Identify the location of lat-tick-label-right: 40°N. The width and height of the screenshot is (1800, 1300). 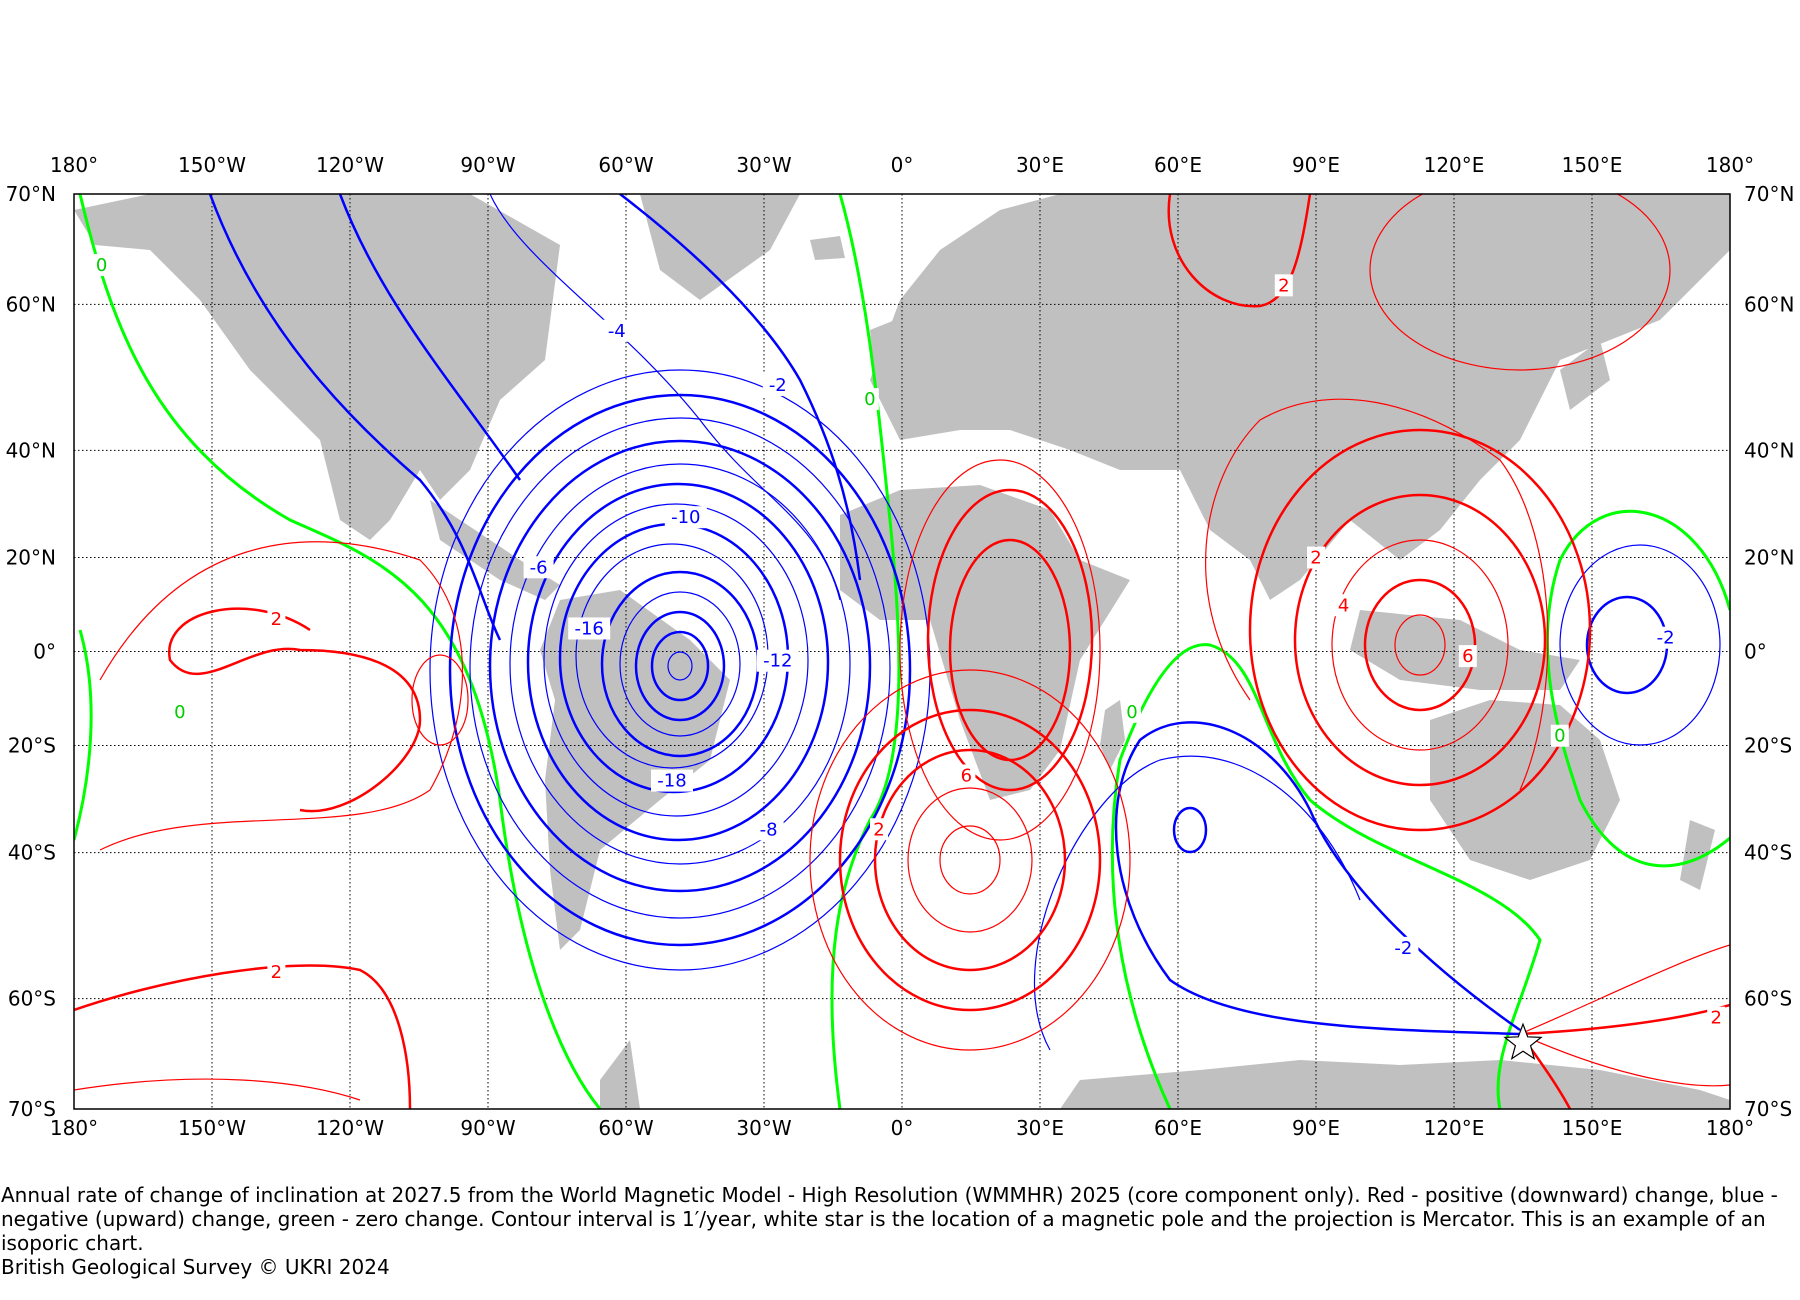
(1769, 450).